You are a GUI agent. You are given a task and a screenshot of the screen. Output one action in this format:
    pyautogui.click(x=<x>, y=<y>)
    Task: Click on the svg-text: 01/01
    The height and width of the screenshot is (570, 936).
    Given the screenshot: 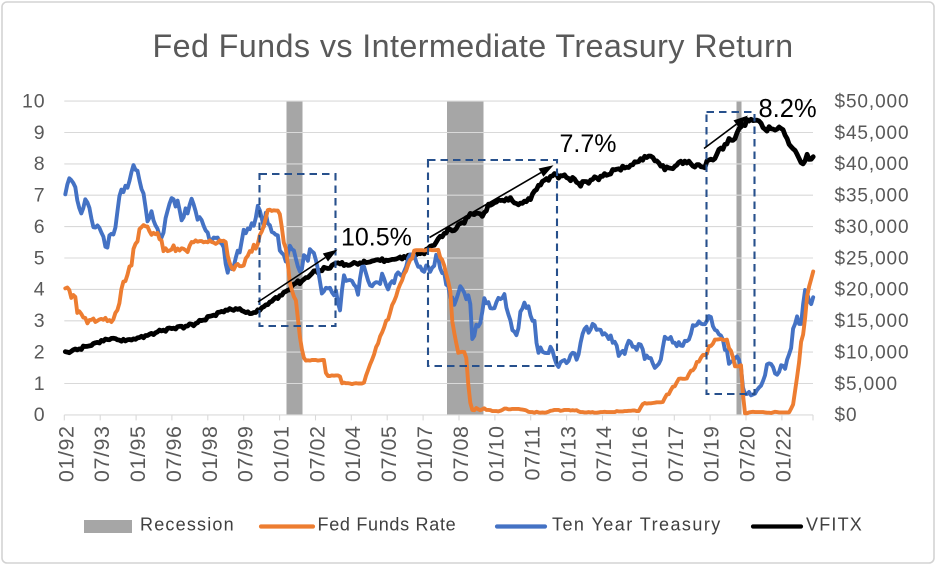 What is the action you would take?
    pyautogui.click(x=282, y=454)
    